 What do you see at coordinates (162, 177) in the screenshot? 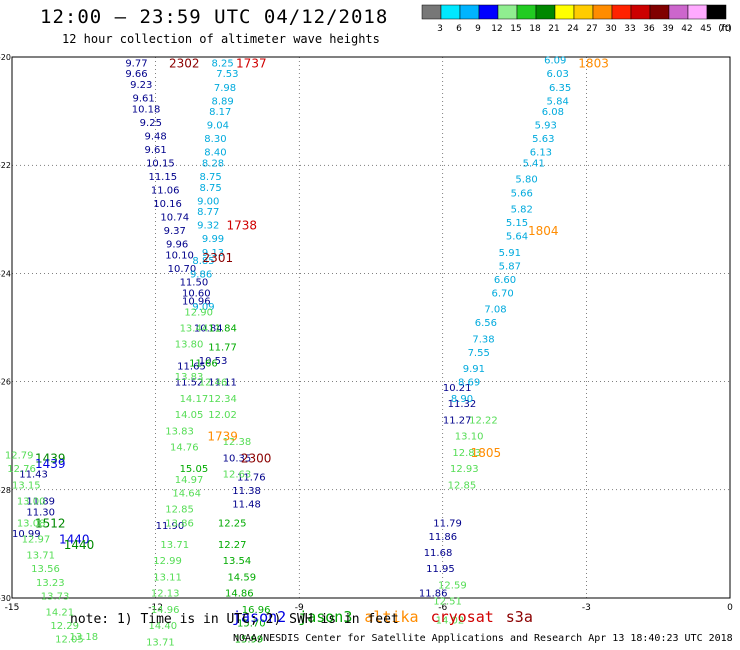
I see `wave-height-point: 11.15` at bounding box center [162, 177].